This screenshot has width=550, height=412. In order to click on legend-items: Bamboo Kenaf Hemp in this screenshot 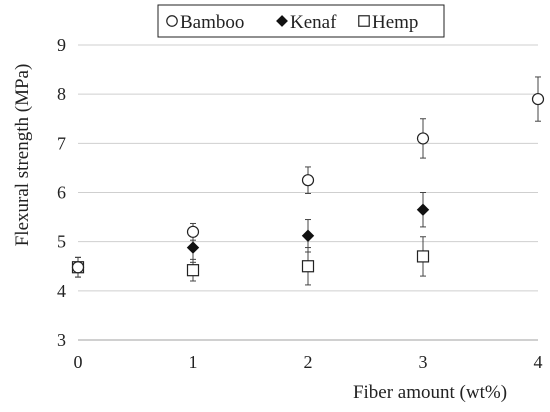, I will do `click(292, 22)`.